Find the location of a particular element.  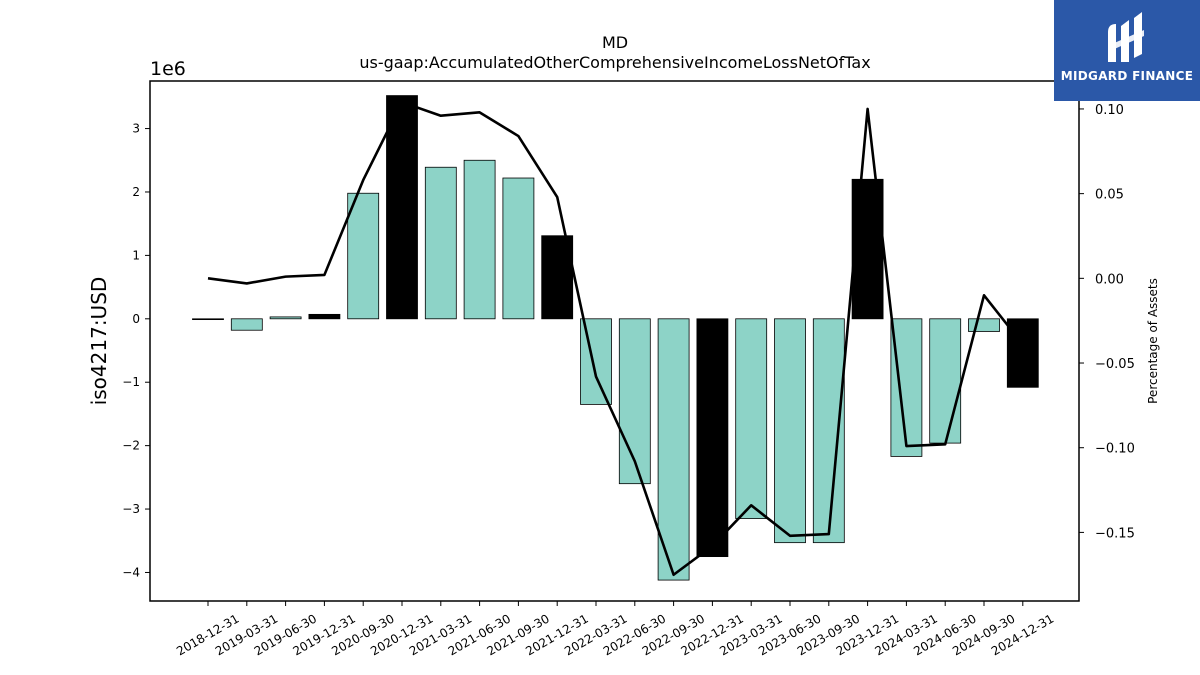

midgard-logo-icon is located at coordinates (1126, 37).